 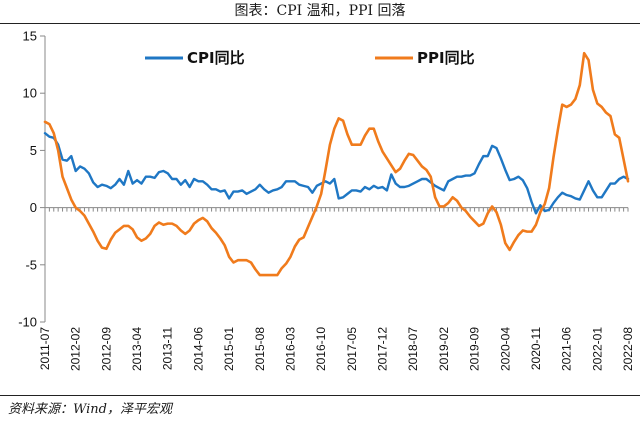 I want to click on ppi-legend-label: PPI同比, so click(x=446, y=58).